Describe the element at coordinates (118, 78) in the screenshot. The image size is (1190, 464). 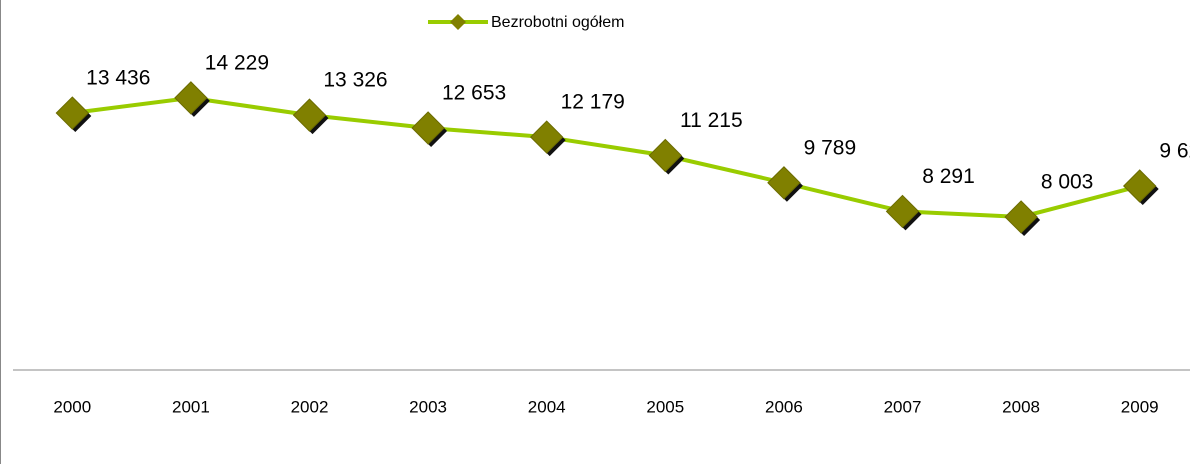
I see `value-label: 13 436` at that location.